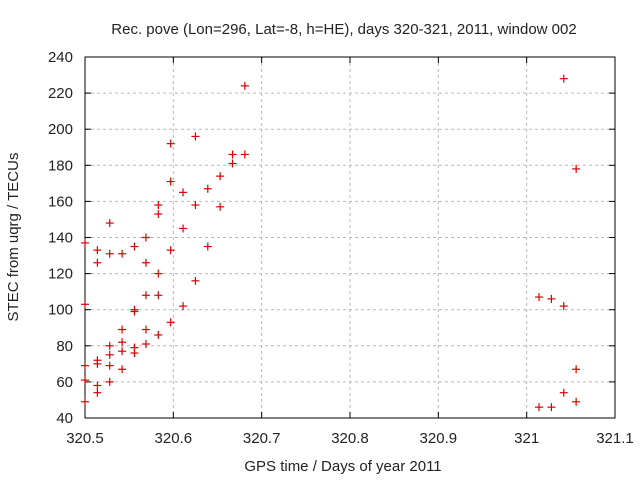 The height and width of the screenshot is (480, 640). I want to click on y-tick-label: 220, so click(60, 93).